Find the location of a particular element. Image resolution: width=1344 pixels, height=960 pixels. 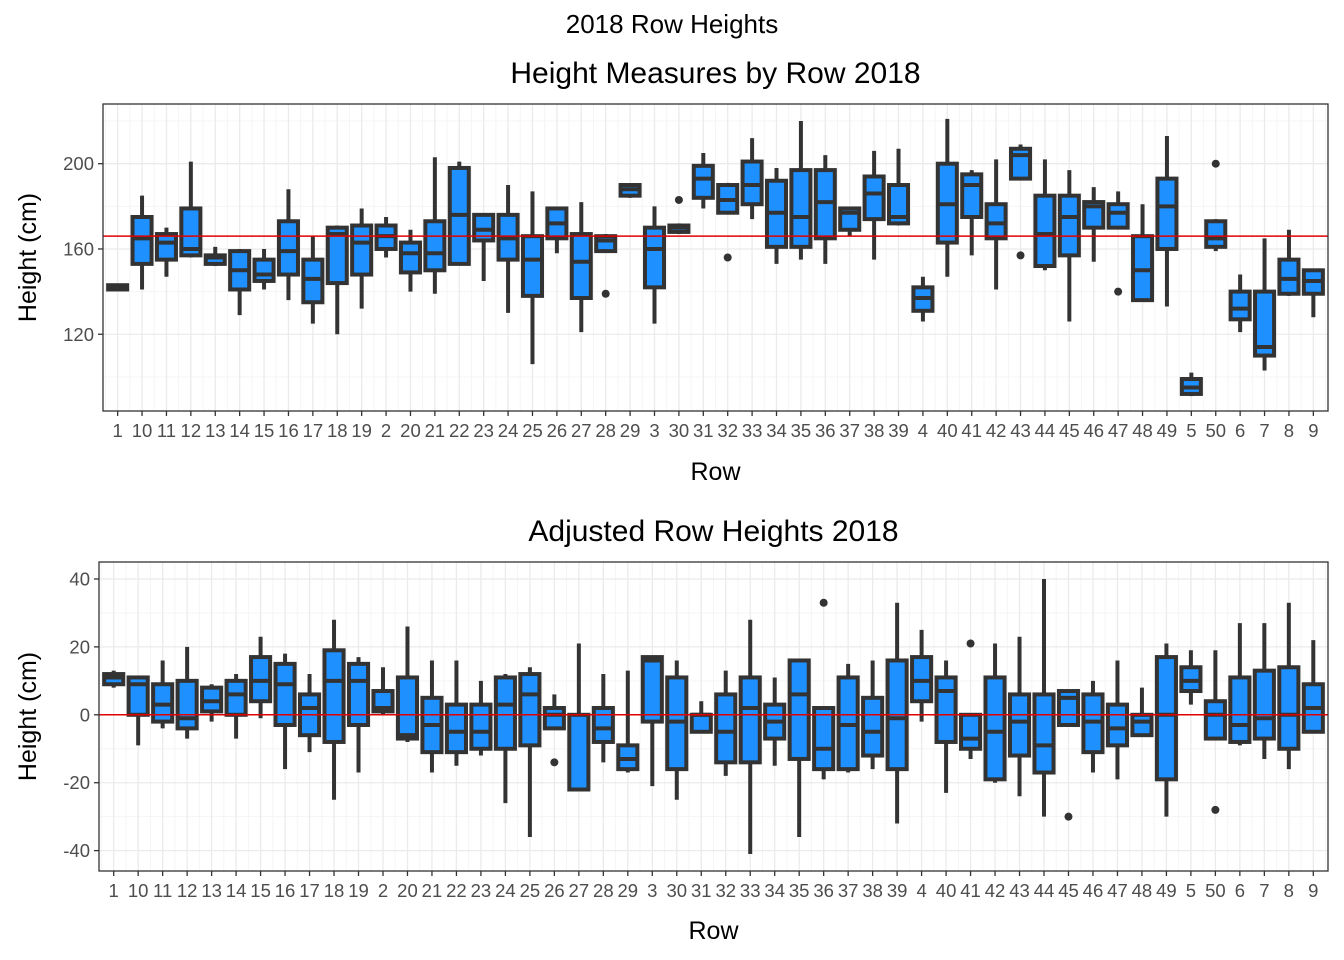

x-tick-label: 36 is located at coordinates (825, 430).